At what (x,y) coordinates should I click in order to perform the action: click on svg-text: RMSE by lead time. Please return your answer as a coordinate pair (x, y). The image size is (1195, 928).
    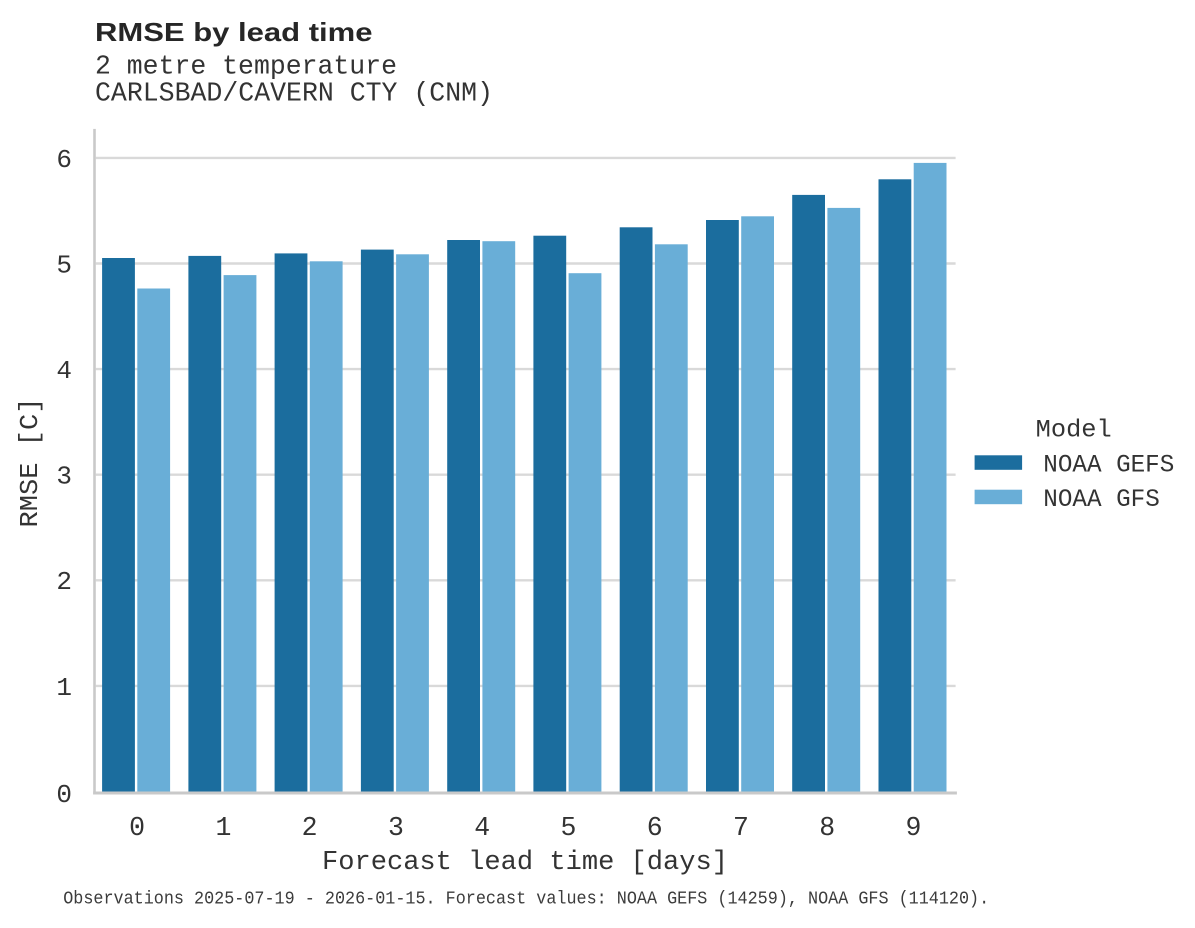
    Looking at the image, I should click on (234, 32).